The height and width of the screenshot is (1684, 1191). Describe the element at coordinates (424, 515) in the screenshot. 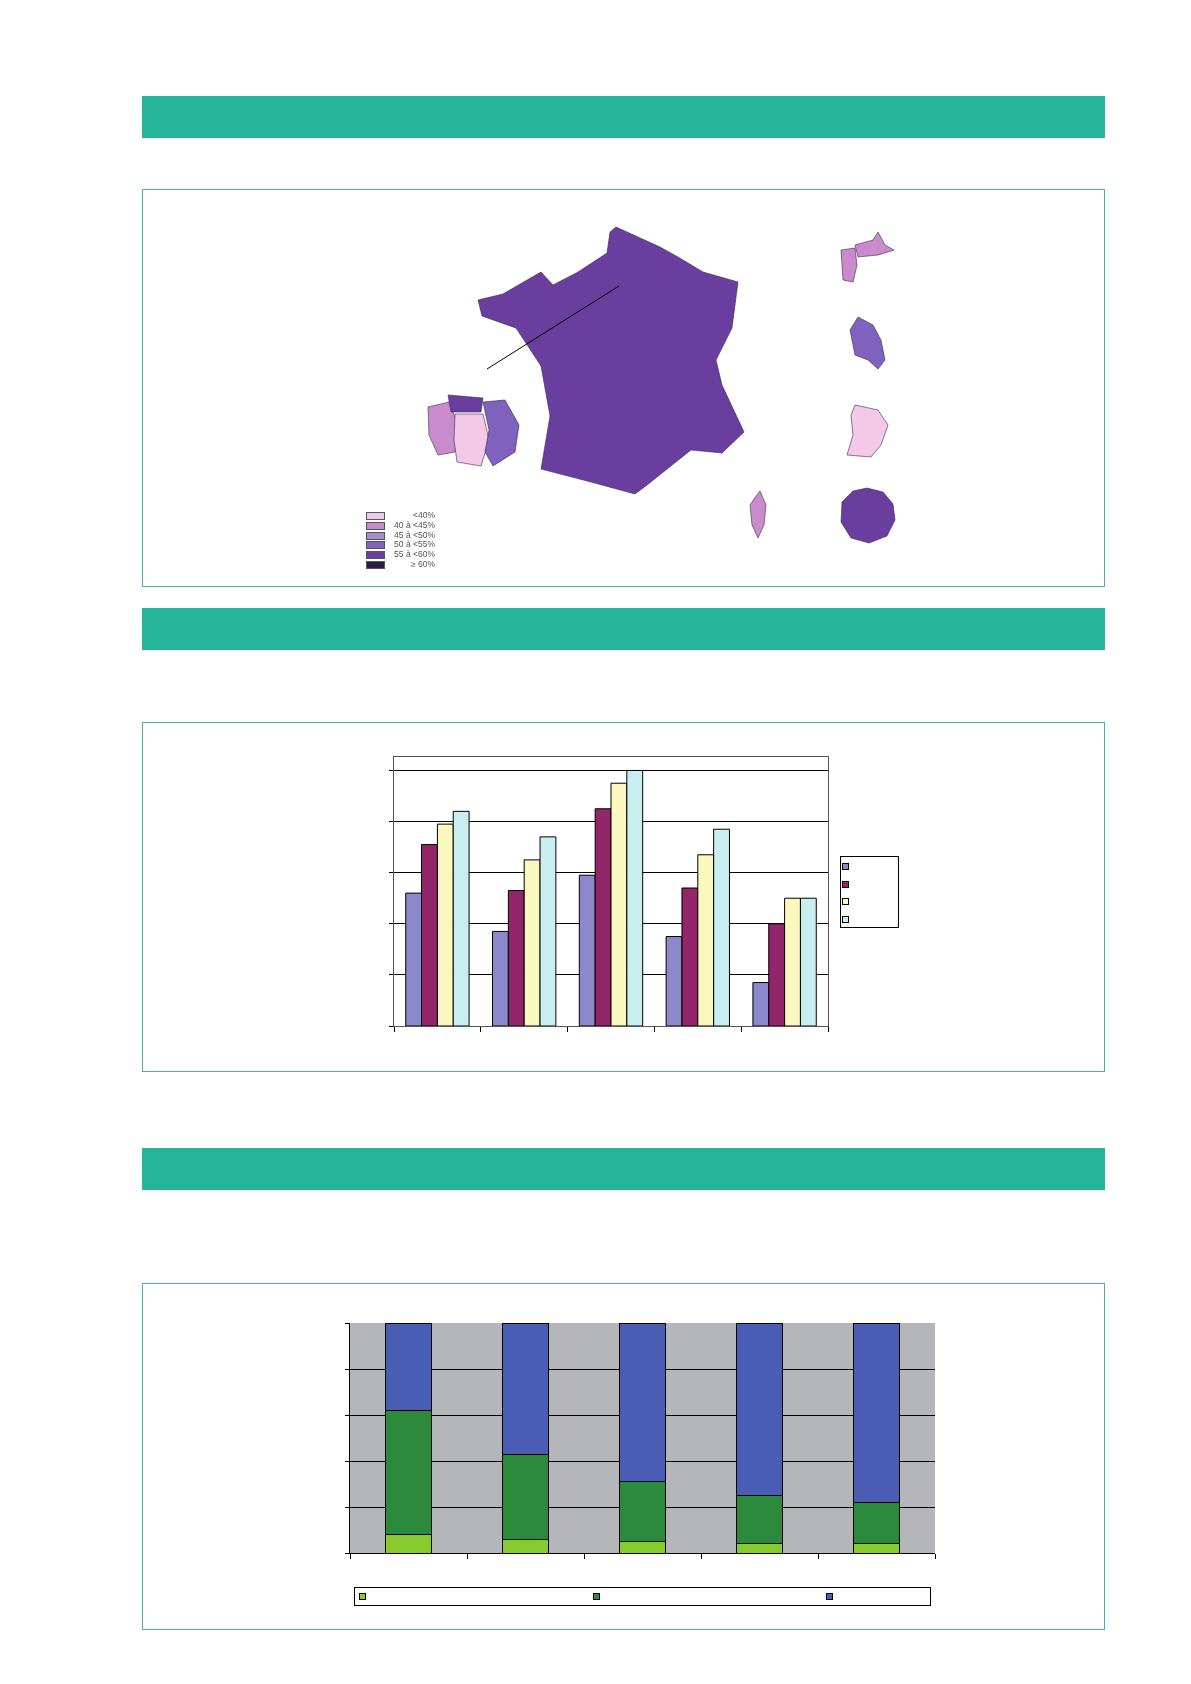

I see `category-label: <40%` at that location.